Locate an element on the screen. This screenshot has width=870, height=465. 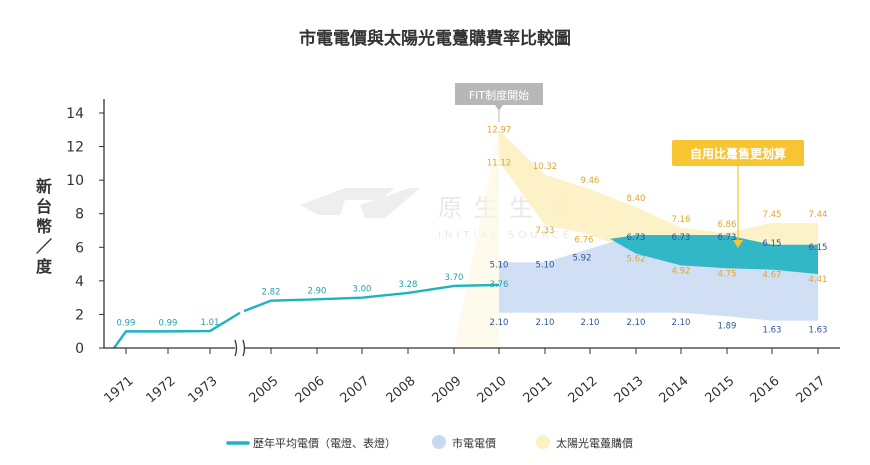
solar-price-high-label: 10.32 is located at coordinates (545, 167).